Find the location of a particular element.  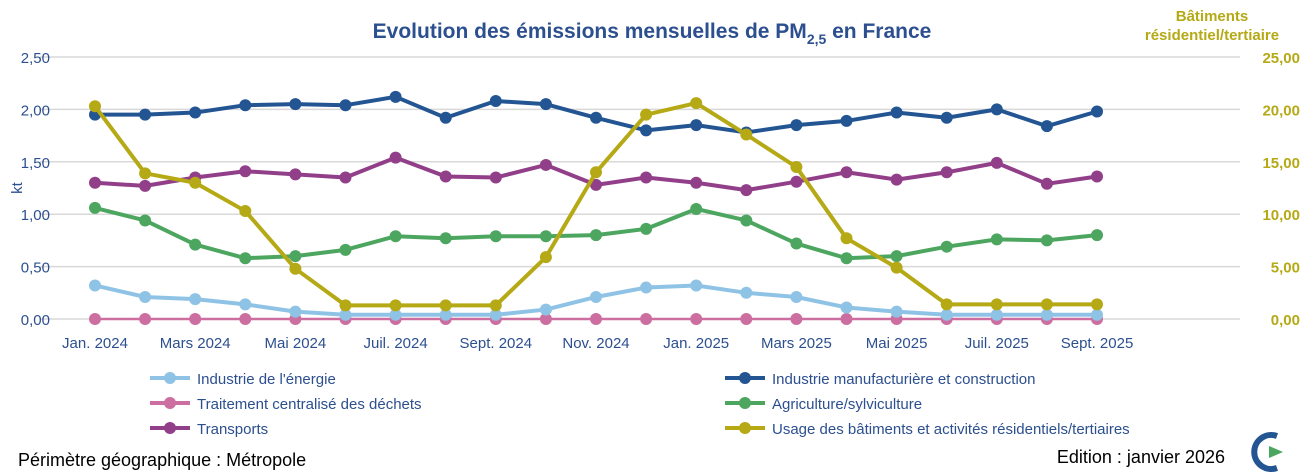

right-tick-label: 15,00 is located at coordinates (1281, 163).